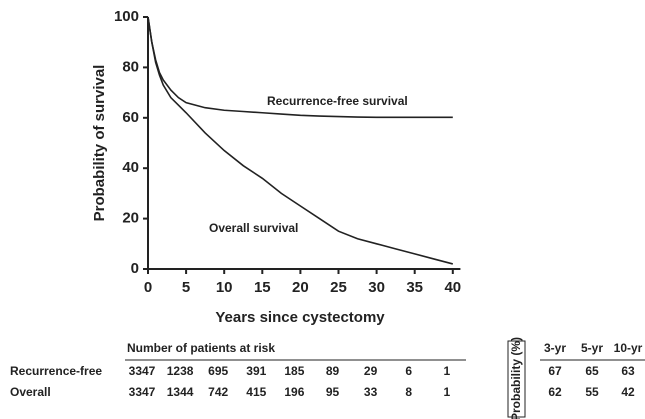 The height and width of the screenshot is (419, 645). What do you see at coordinates (592, 392) in the screenshot?
I see `probability-value: 55` at bounding box center [592, 392].